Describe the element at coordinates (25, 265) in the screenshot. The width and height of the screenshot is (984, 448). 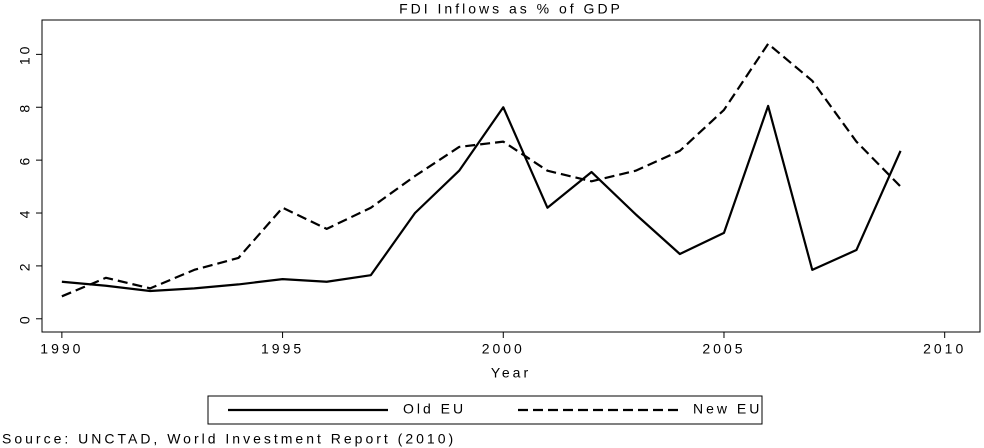
I see `y-tick-label: 2` at that location.